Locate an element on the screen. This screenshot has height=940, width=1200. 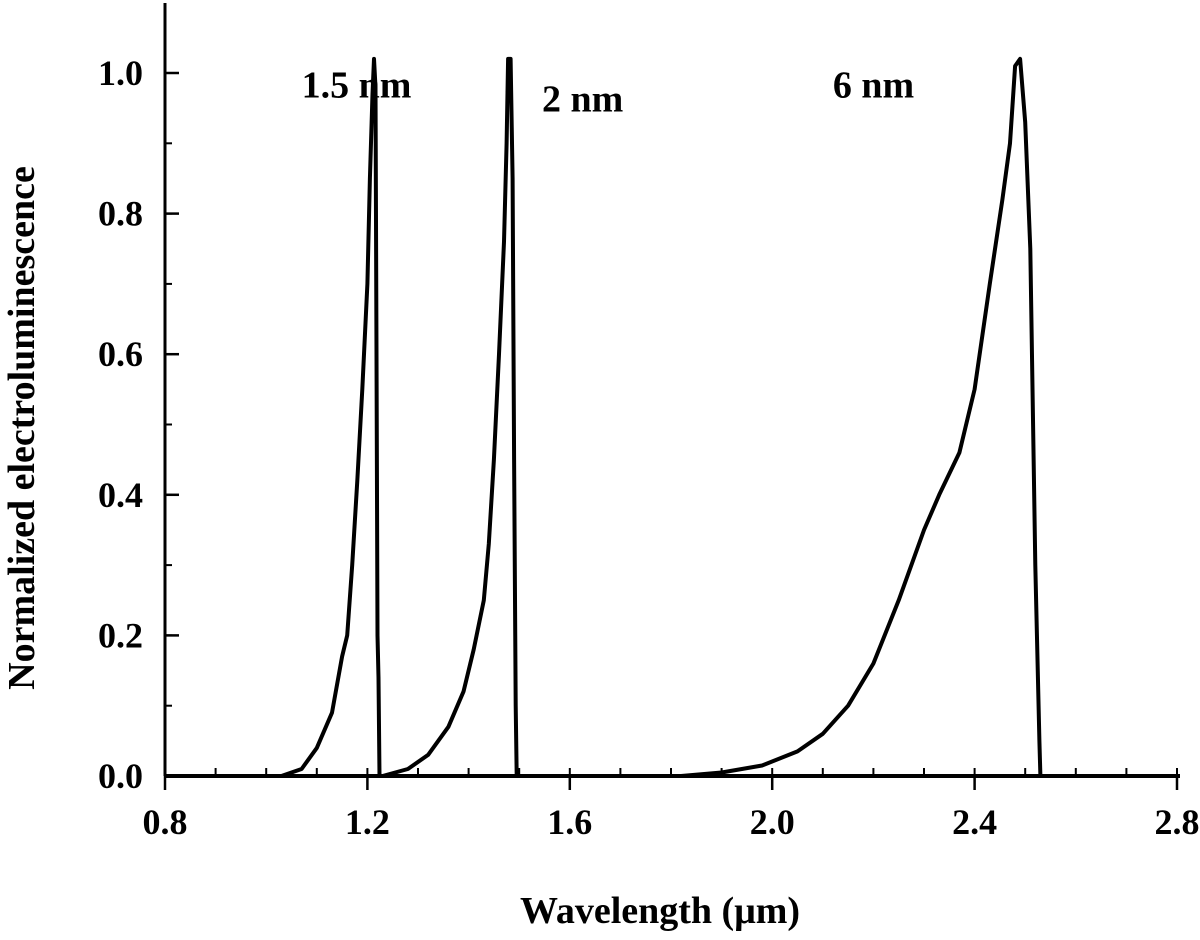
series-label-2-nm: 2 nm is located at coordinates (582, 100).